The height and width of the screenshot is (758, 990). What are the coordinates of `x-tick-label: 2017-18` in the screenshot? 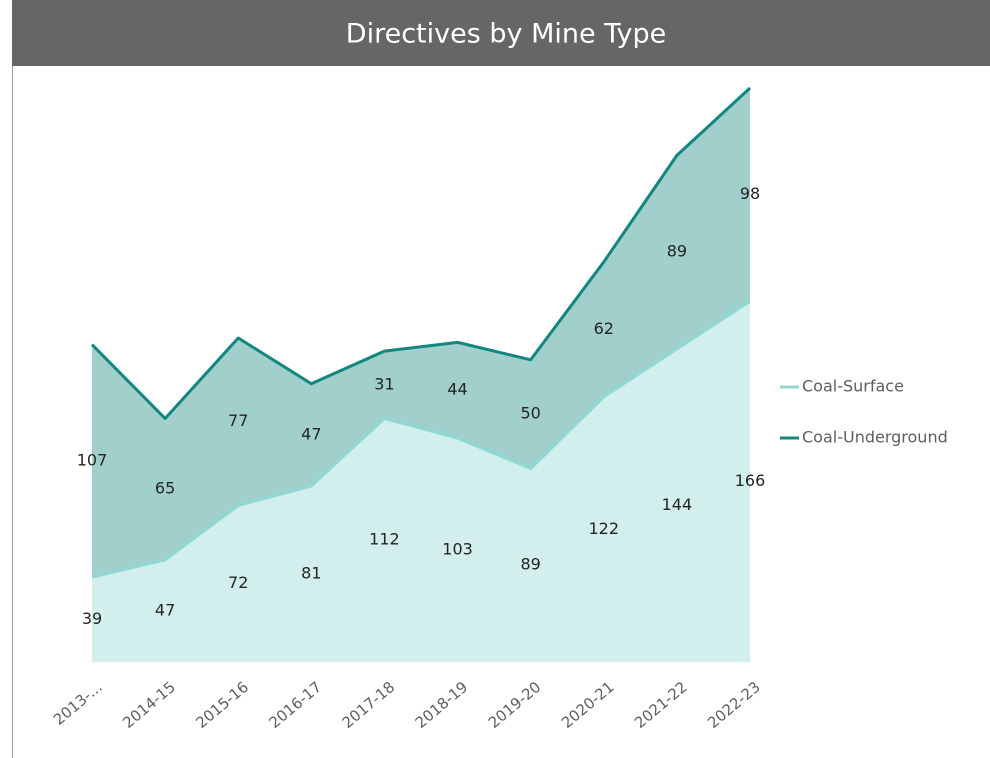 It's located at (369, 705).